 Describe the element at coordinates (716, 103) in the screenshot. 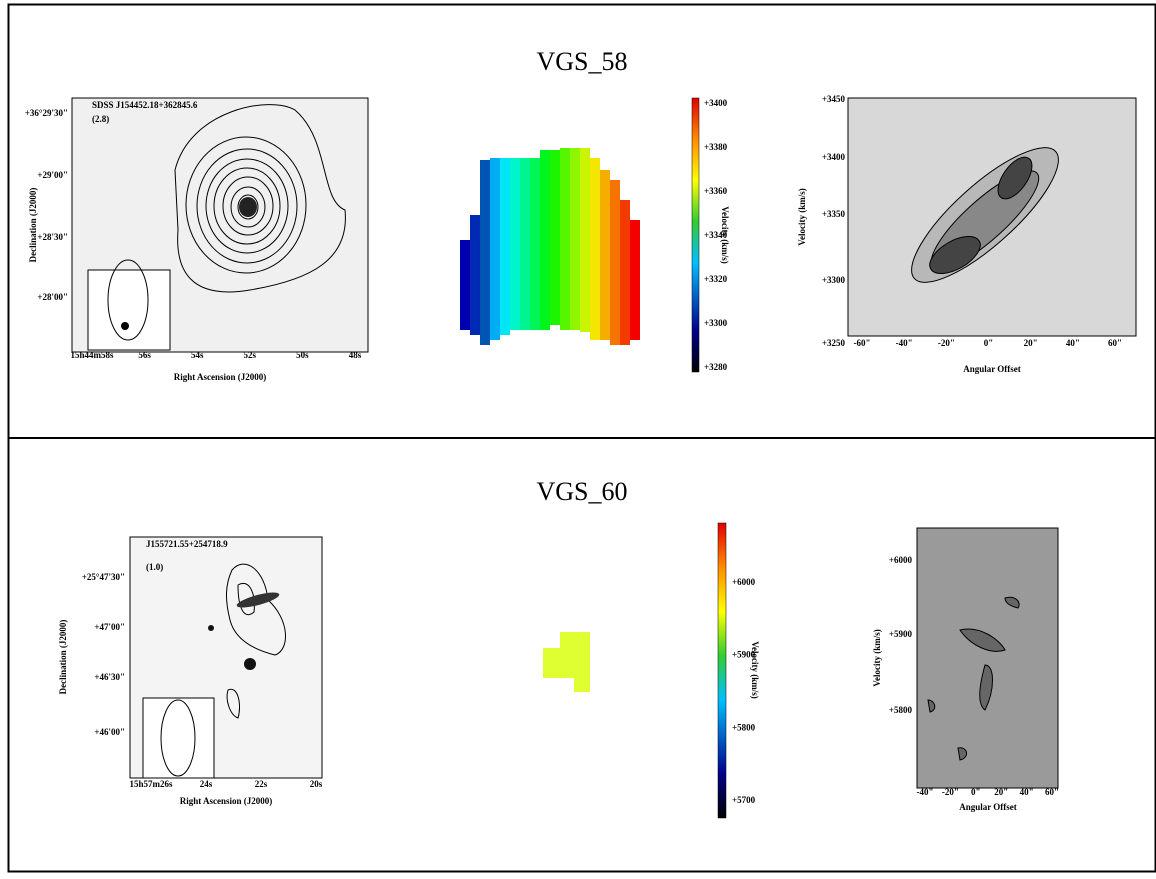

I see `colorbar-tick-label: +3400` at that location.